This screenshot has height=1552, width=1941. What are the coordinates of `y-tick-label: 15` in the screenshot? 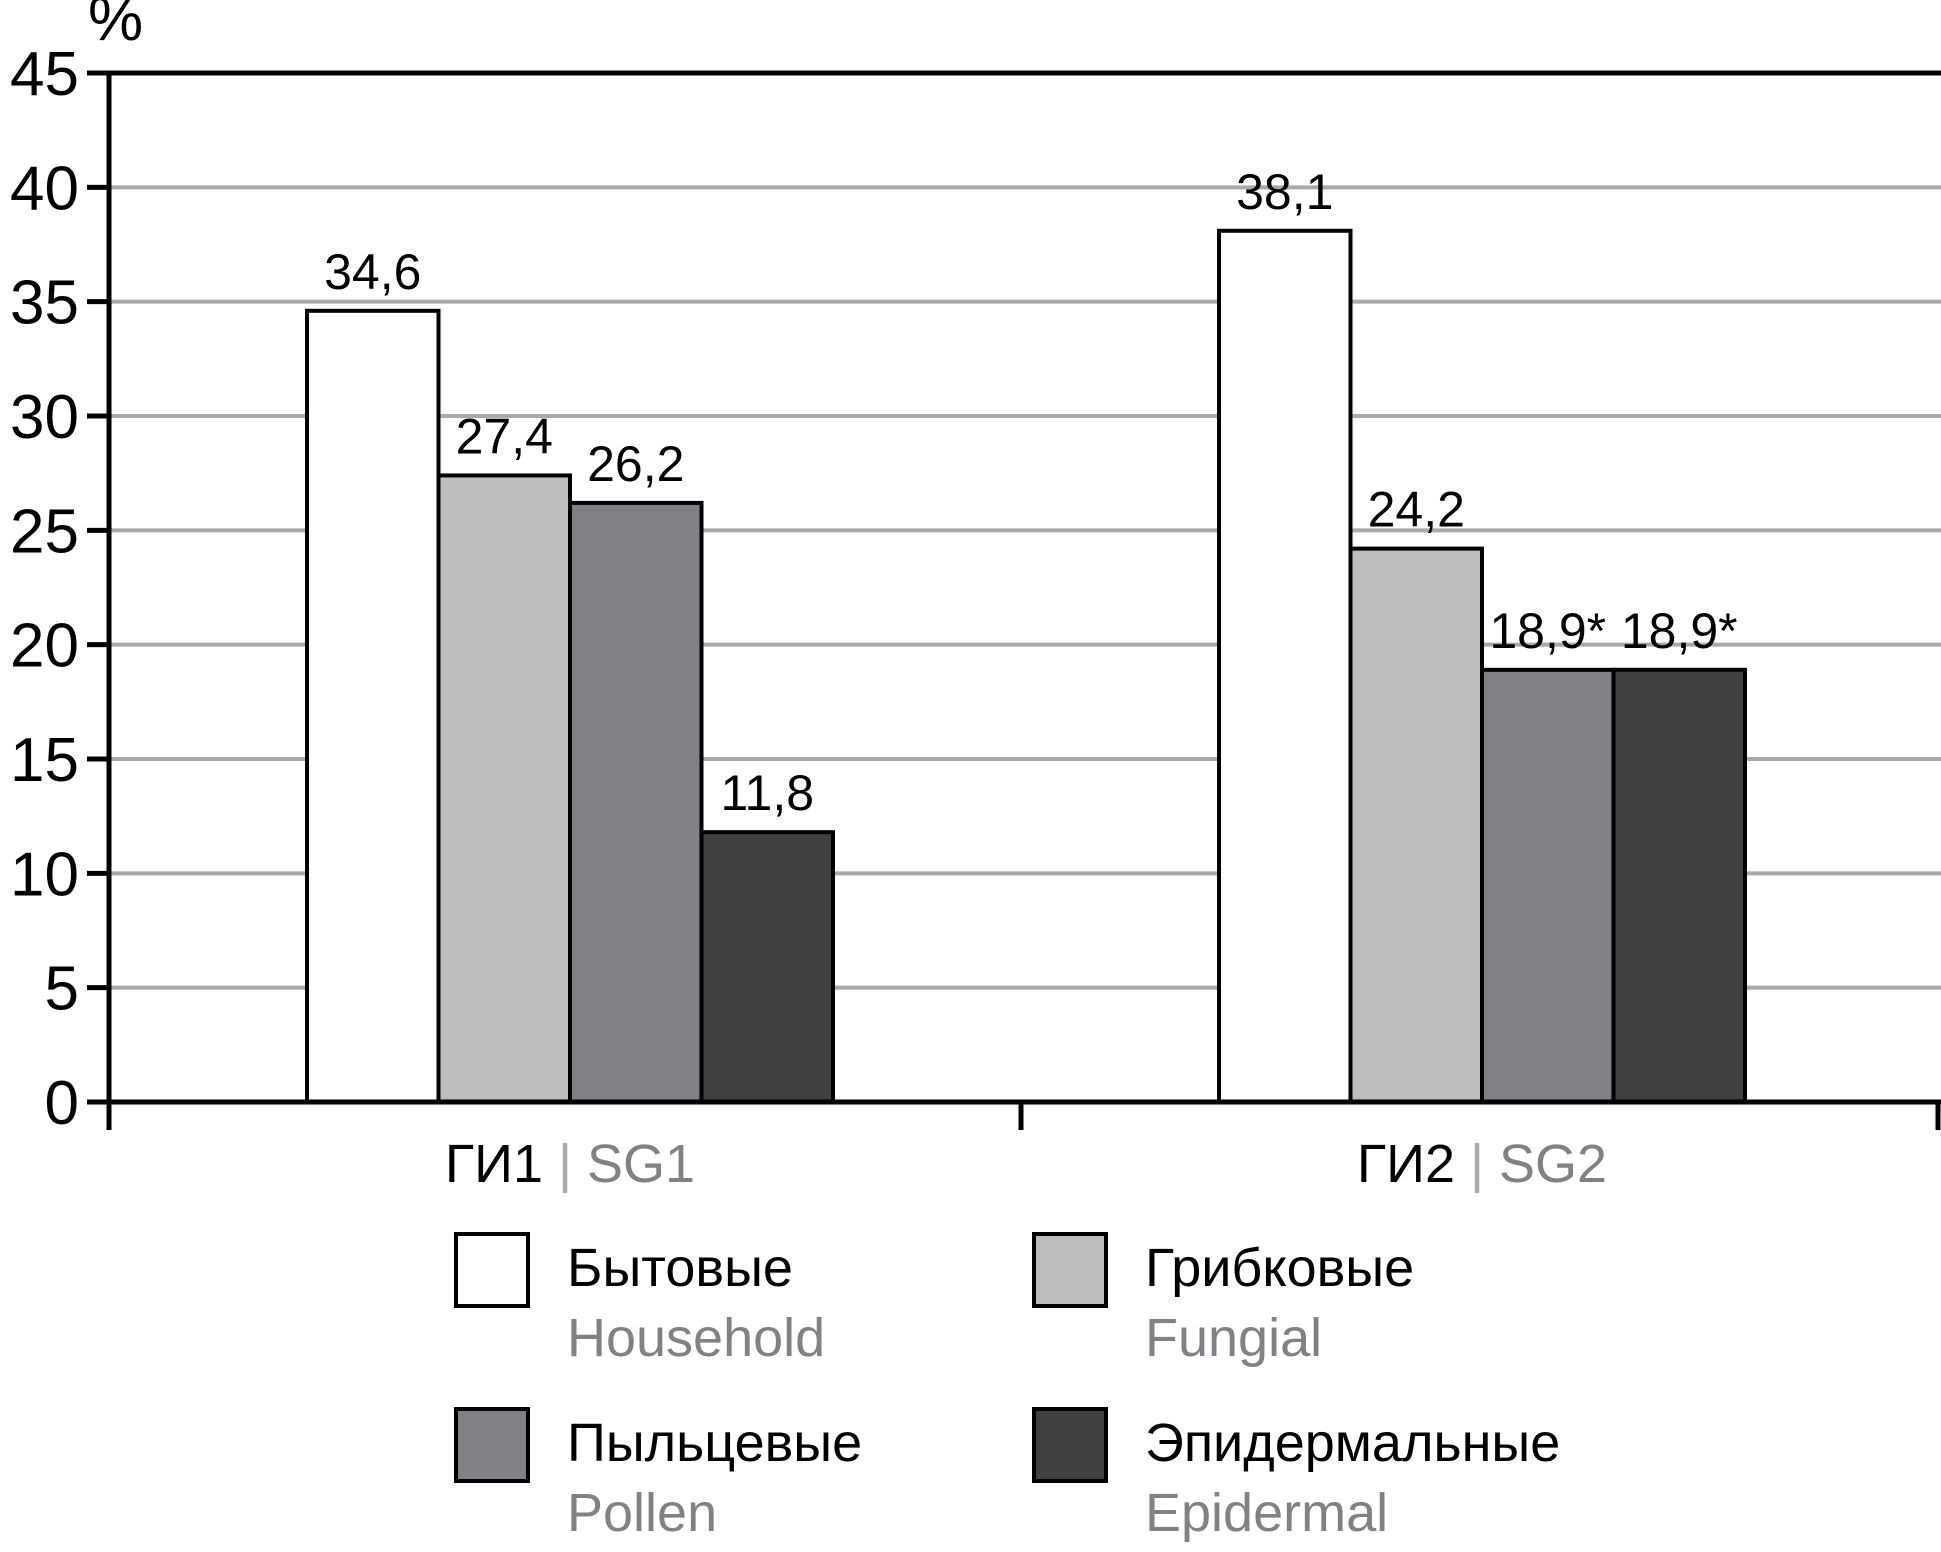 It's located at (44, 760).